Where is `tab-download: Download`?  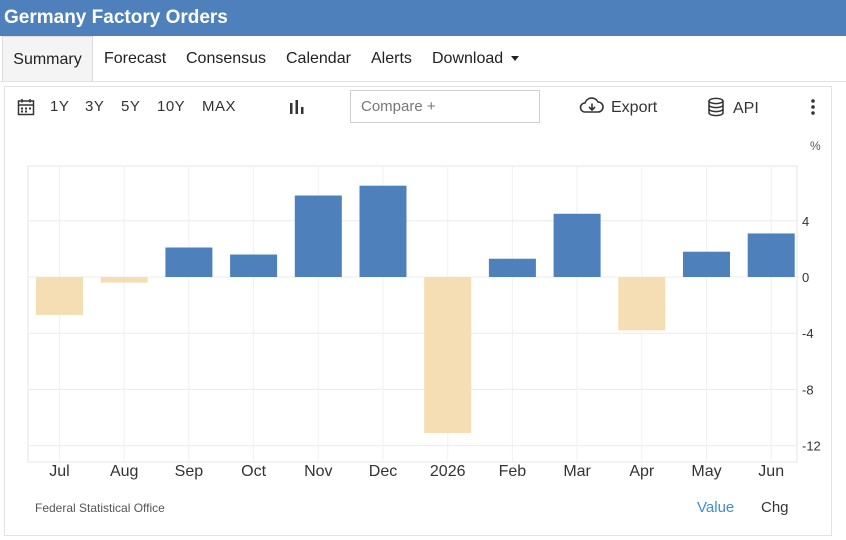
tab-download: Download is located at coordinates (476, 58).